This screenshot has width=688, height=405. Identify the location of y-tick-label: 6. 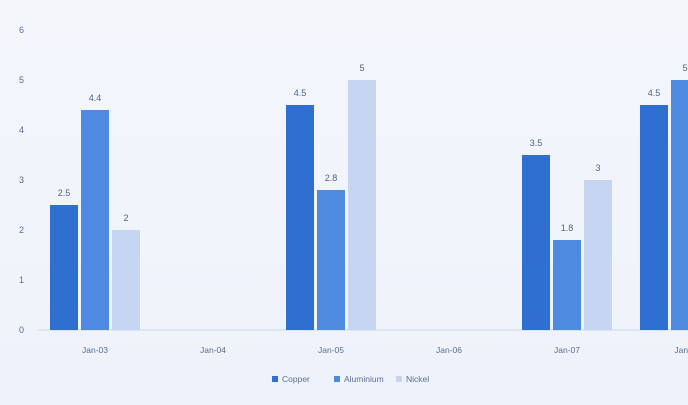
(21, 30).